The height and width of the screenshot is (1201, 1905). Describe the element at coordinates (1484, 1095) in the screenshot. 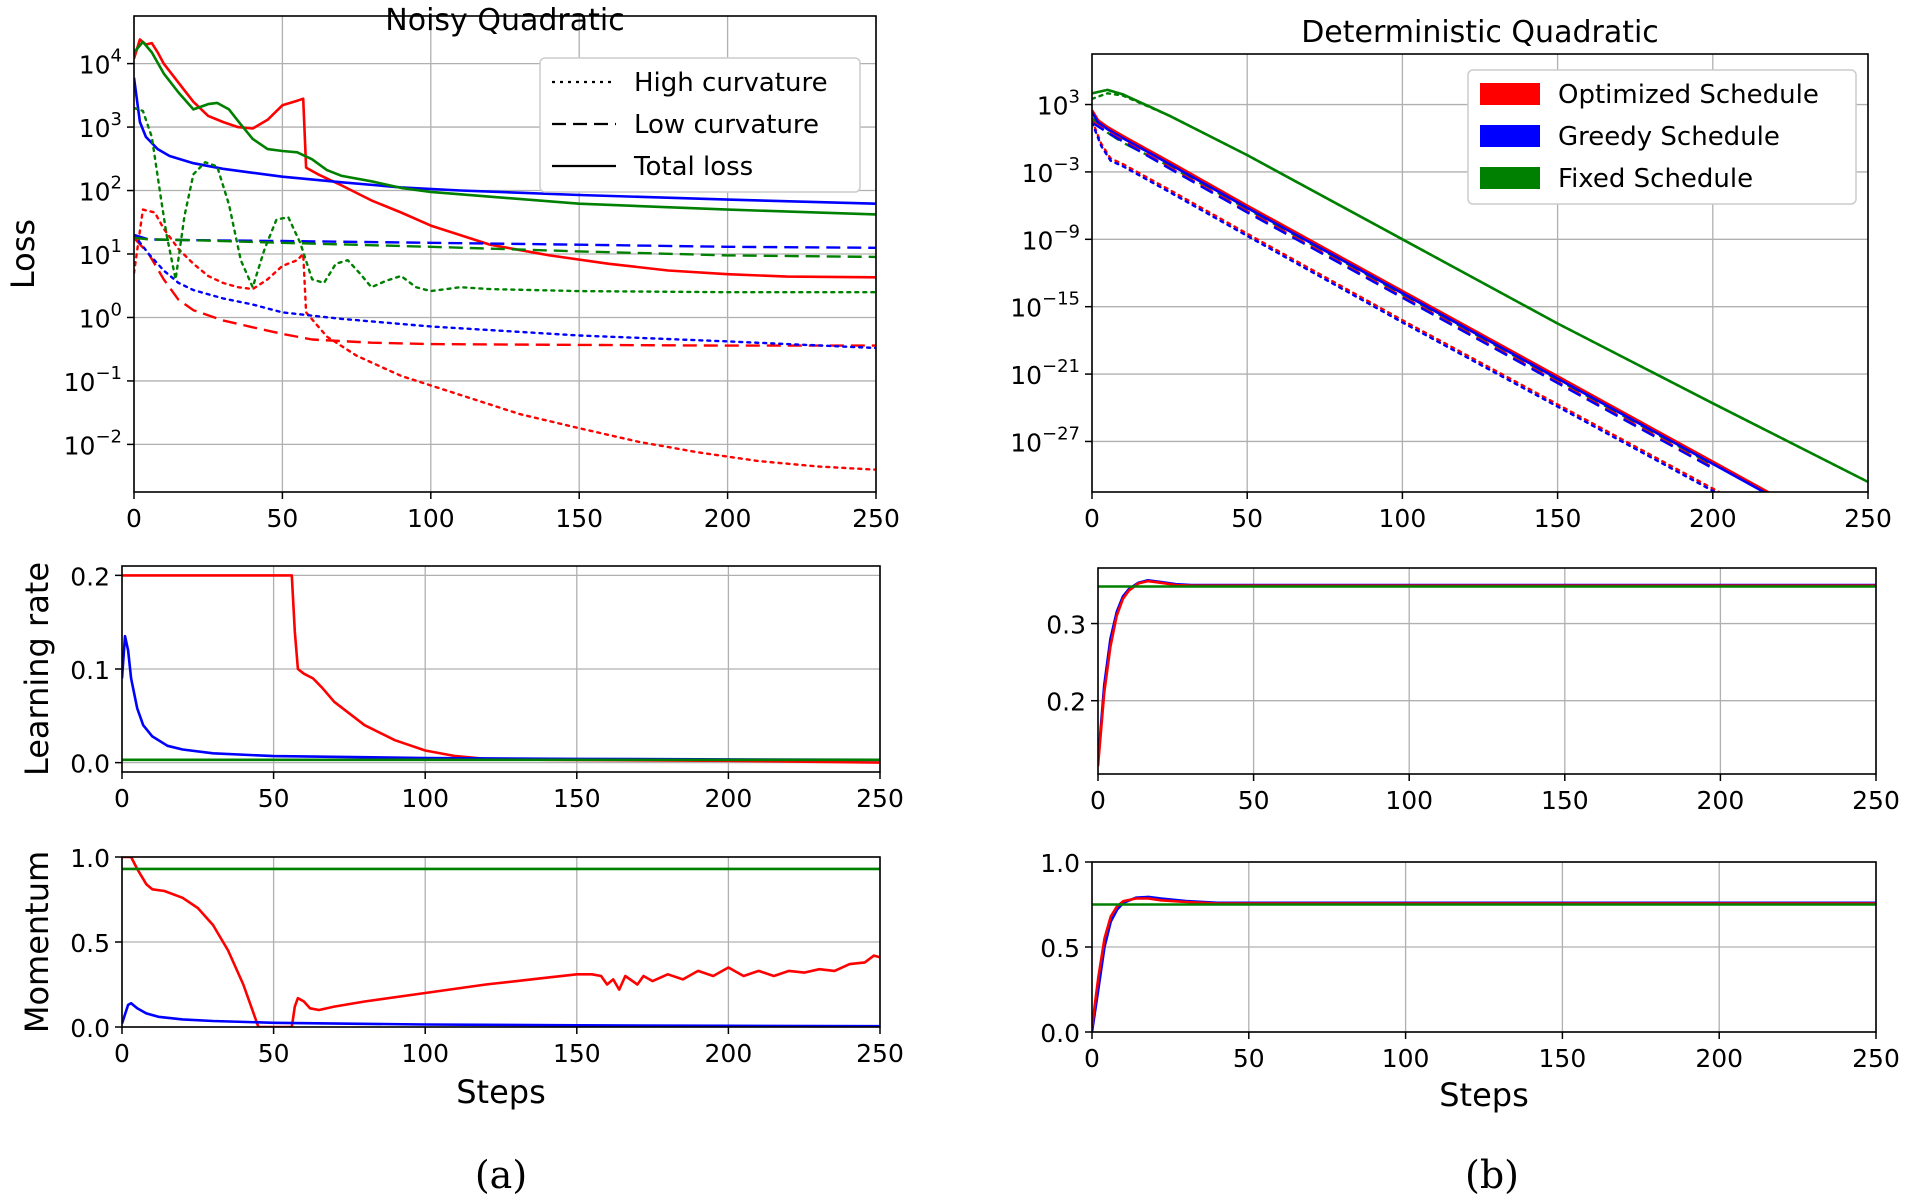

I see `x-axis-label: Steps` at that location.